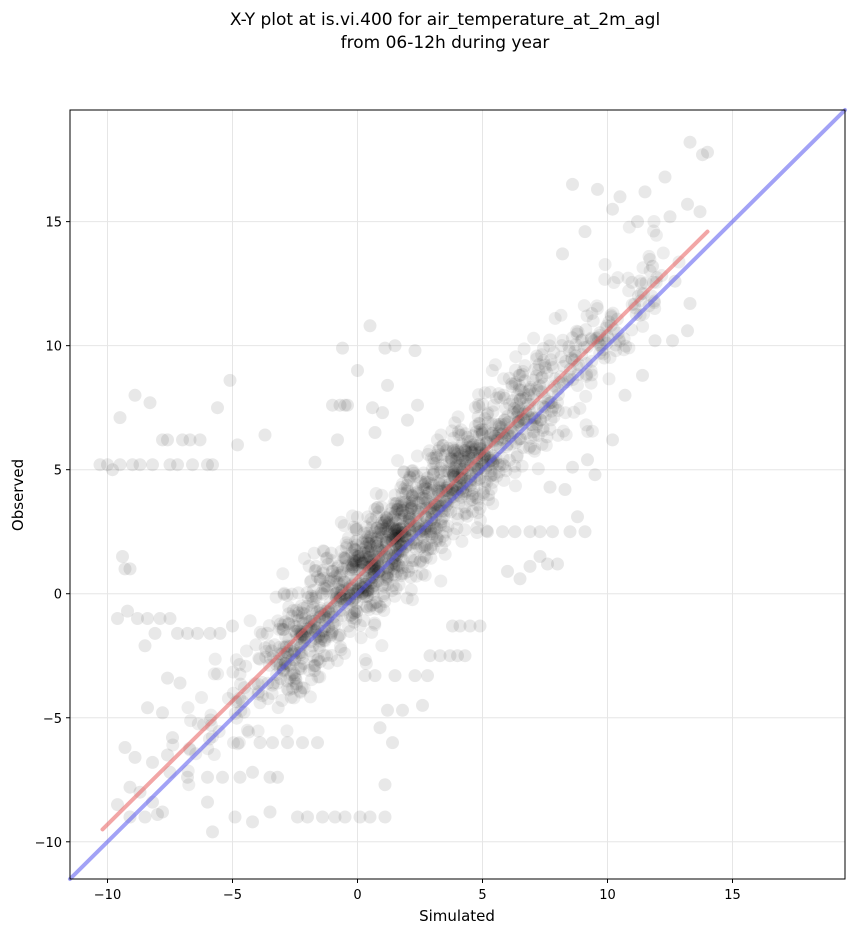 The image size is (854, 934). I want to click on y-tick-label: 0, so click(58, 595).